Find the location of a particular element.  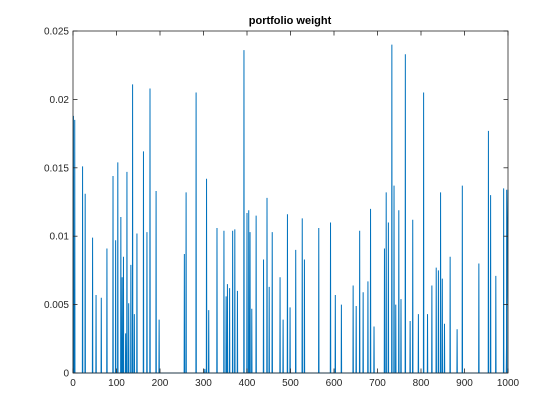

y-tick-label: 0.015 is located at coordinates (56, 168).